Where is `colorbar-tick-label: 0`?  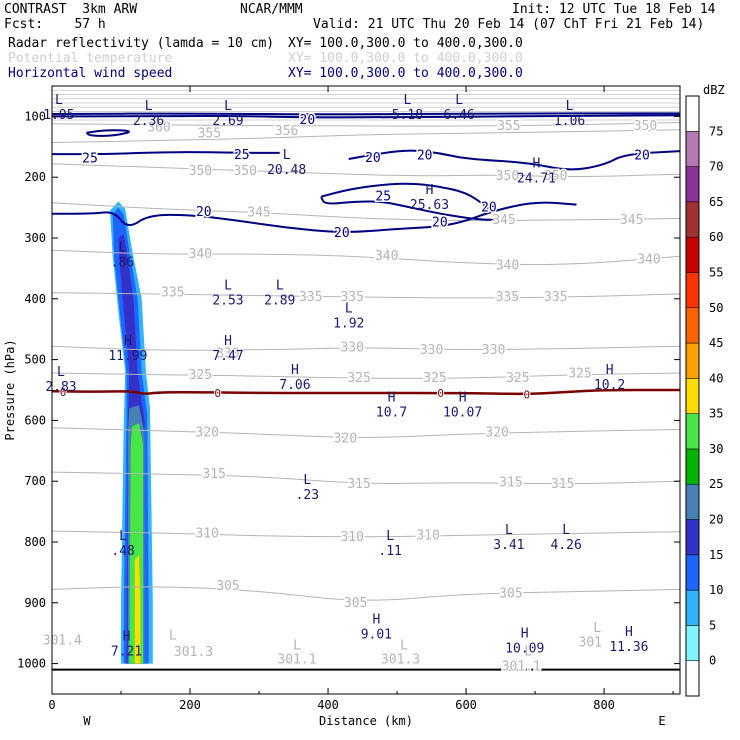 colorbar-tick-label: 0 is located at coordinates (712, 661).